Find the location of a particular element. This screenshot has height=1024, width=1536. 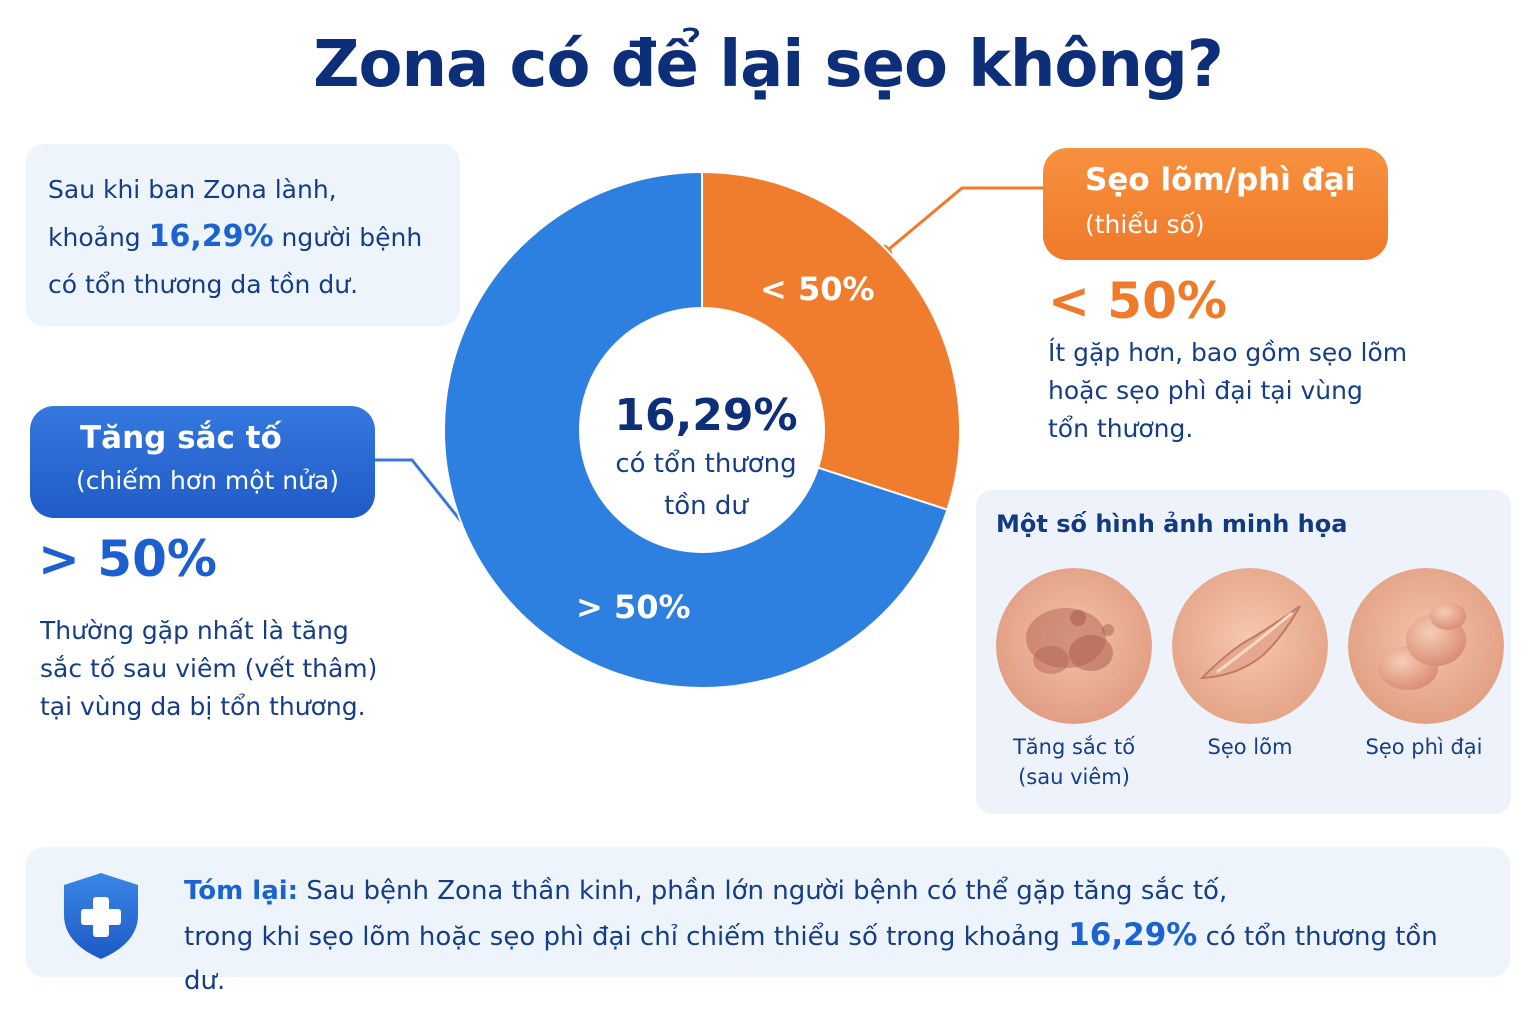

intro-line-2: khoảng 16,29% người bệnh is located at coordinates (248, 237).